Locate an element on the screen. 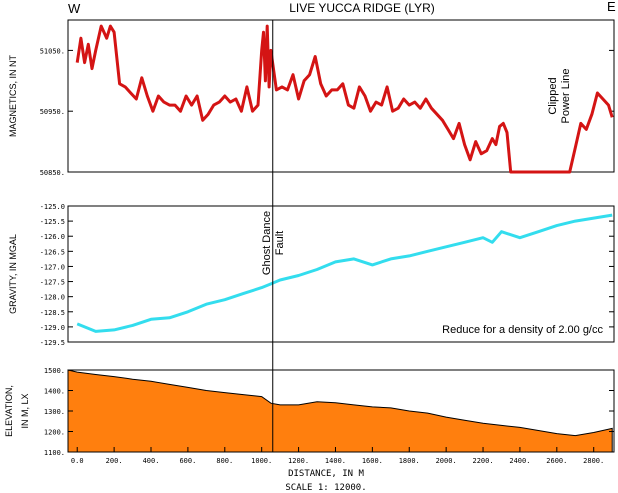 This screenshot has width=618, height=493. elevation-y-tick-label: 1200. is located at coordinates (54, 433).